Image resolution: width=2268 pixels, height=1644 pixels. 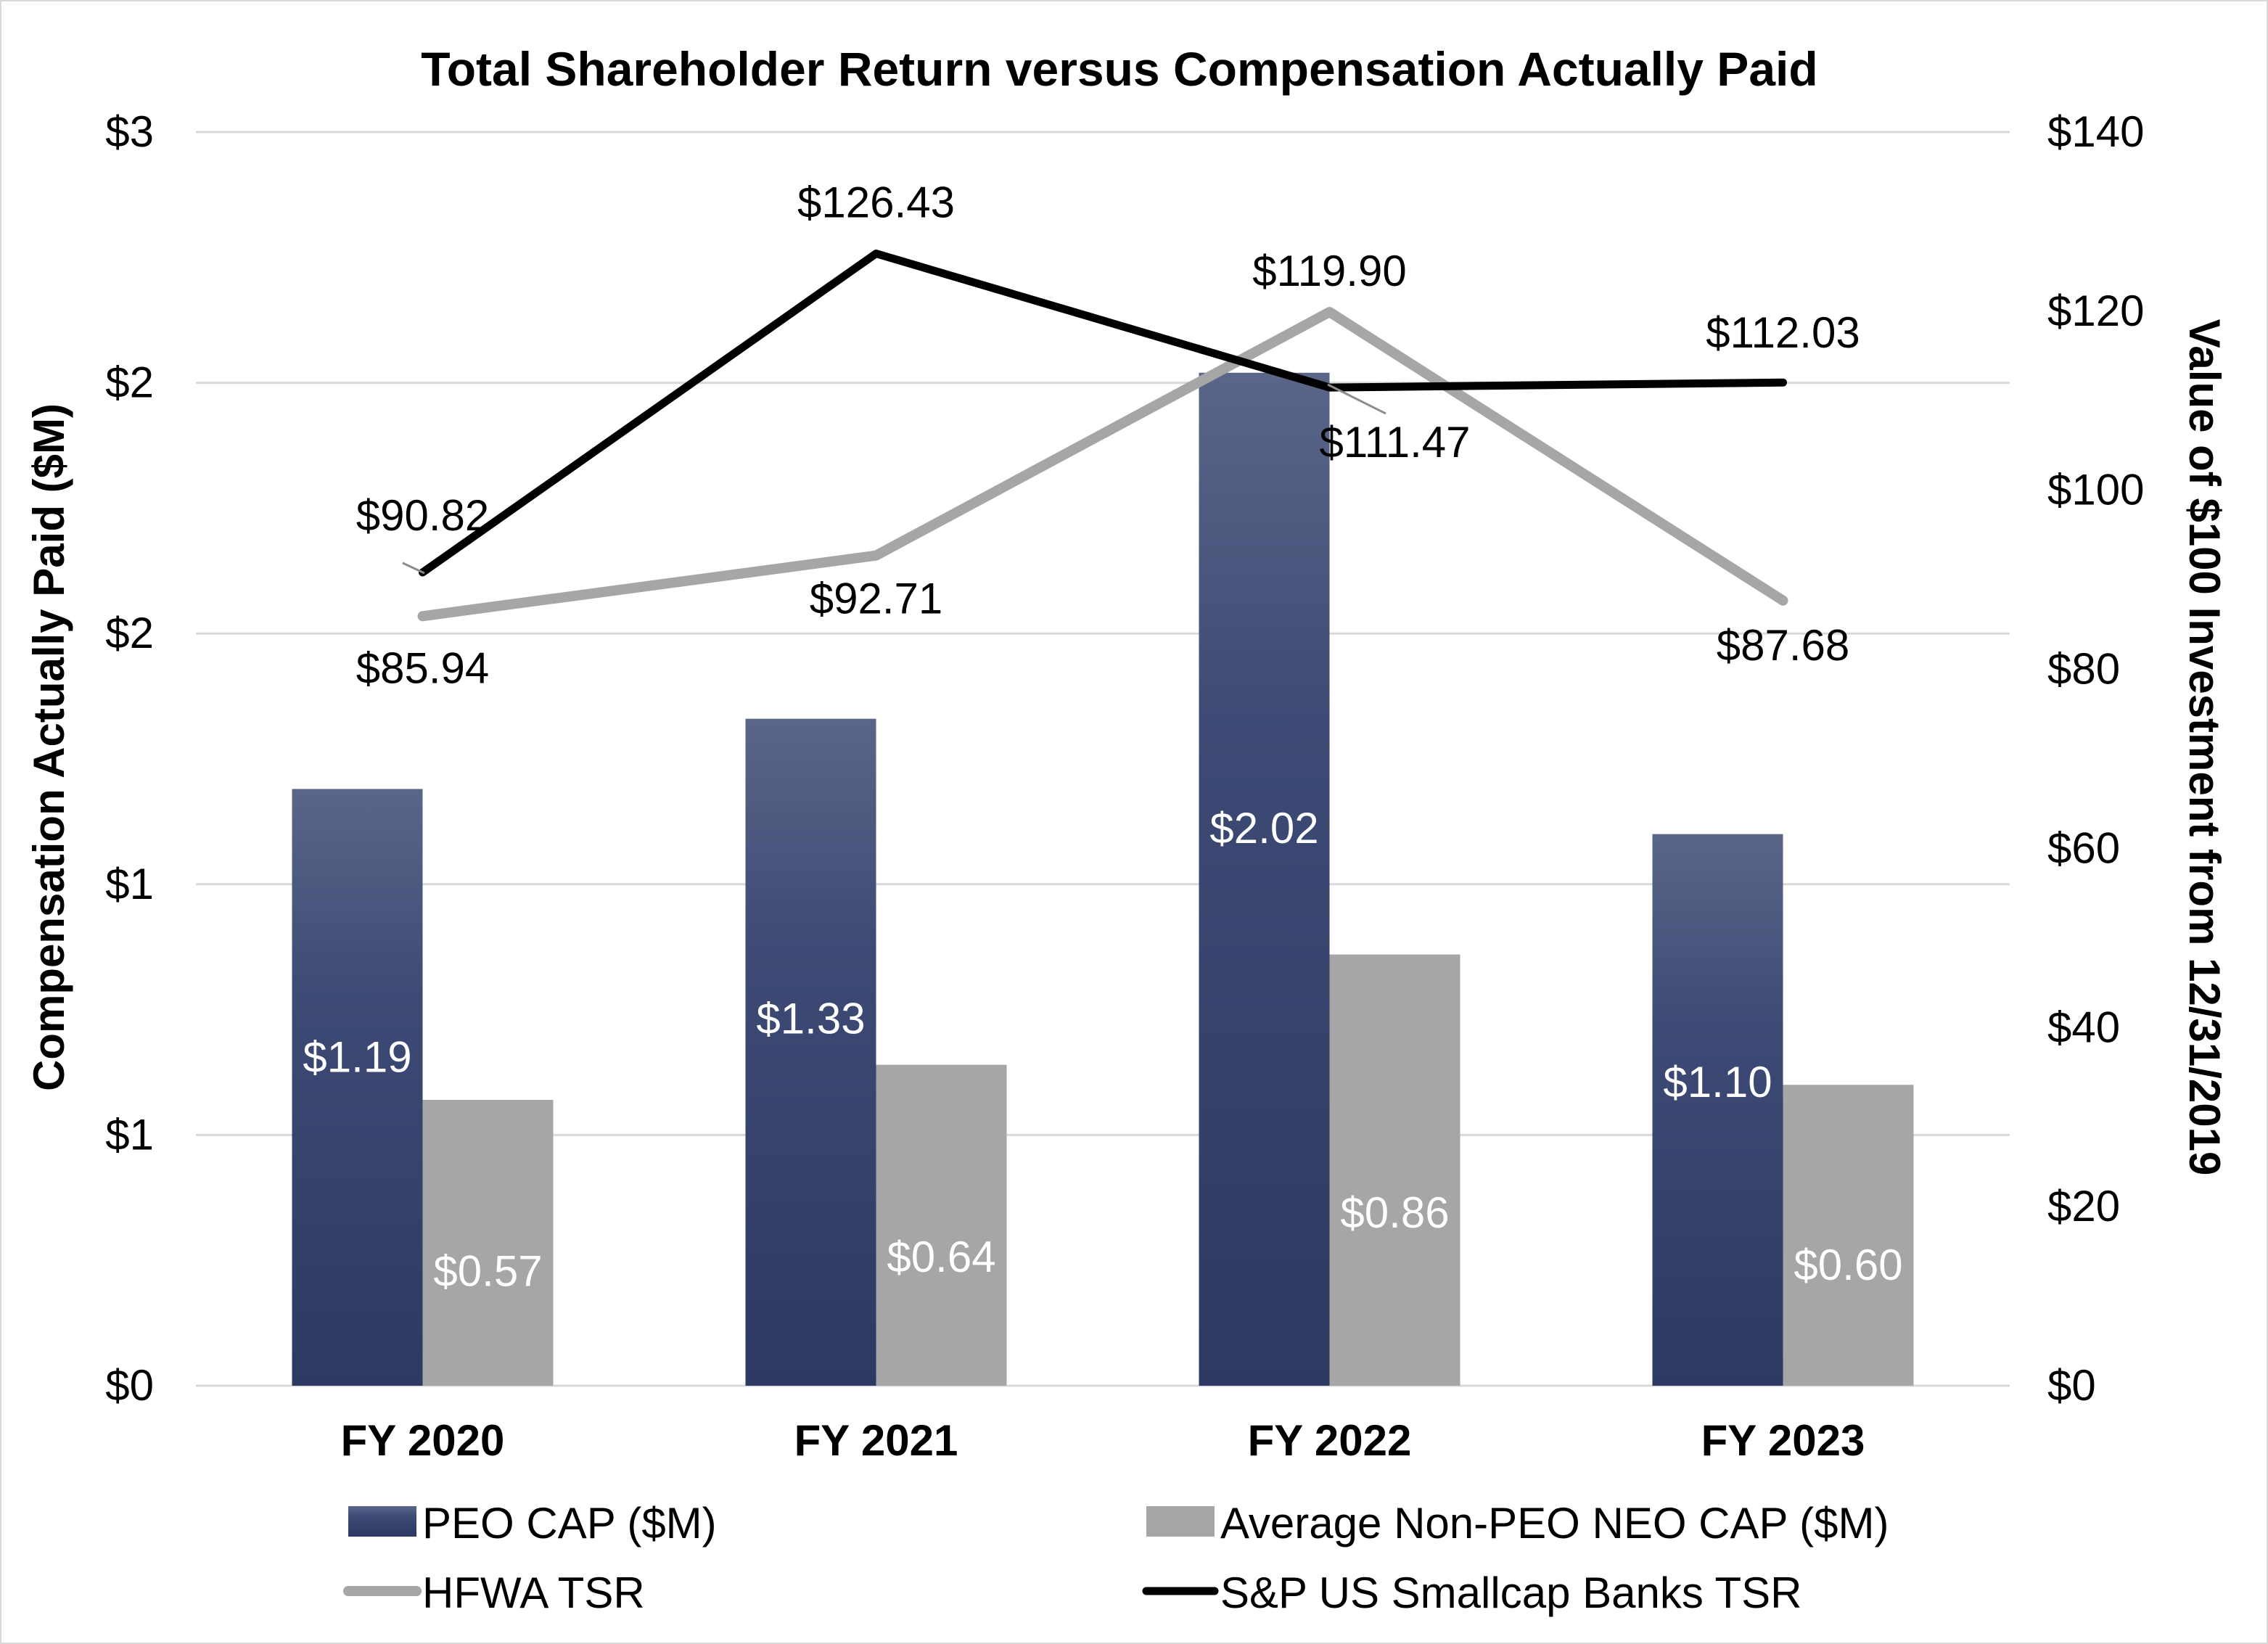 I want to click on neo-cap-label: $0.86, so click(x=1395, y=1212).